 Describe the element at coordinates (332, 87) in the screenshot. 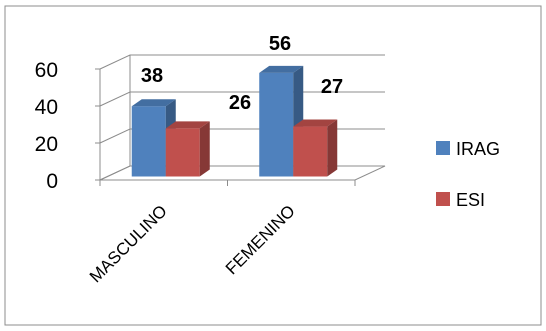

I see `data-label: 27` at that location.